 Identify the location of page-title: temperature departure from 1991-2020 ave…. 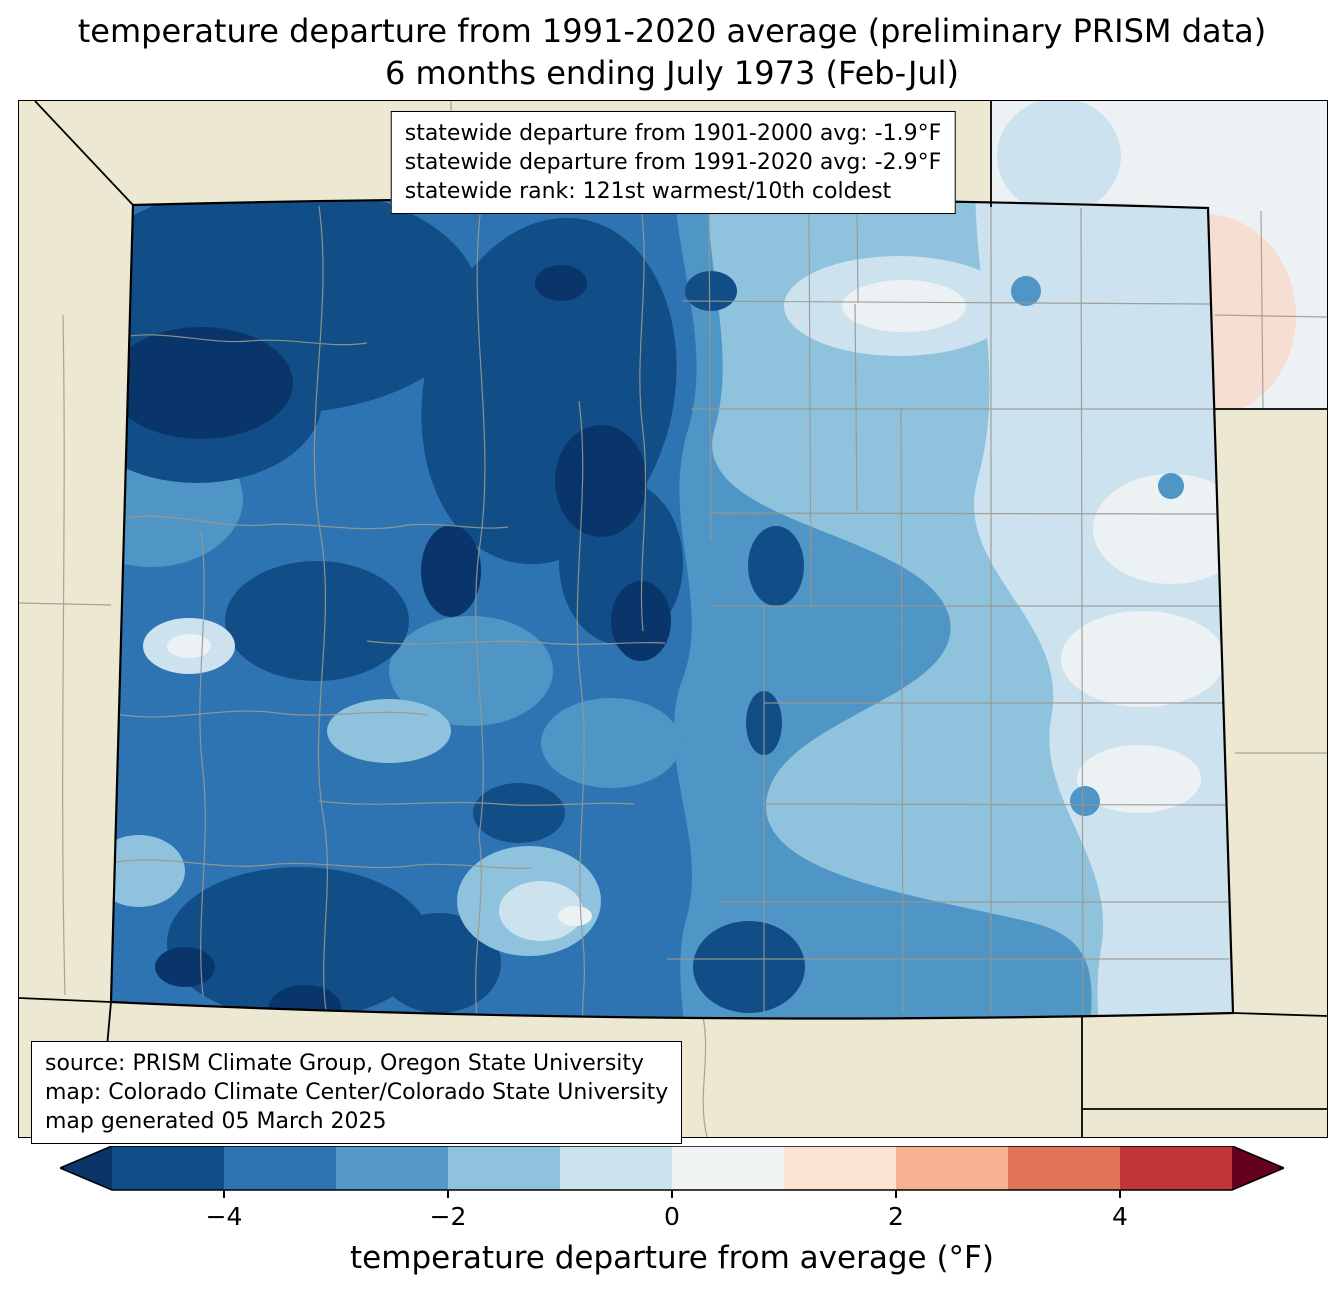
(672, 52).